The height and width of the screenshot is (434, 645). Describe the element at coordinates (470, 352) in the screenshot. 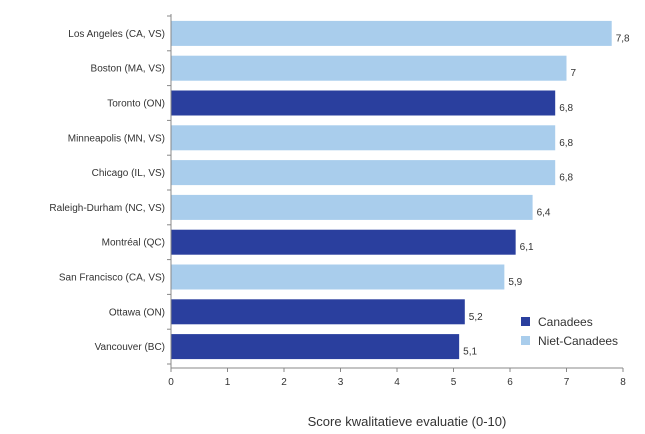

I see `value-label-vancouver-bc: 5,1` at that location.